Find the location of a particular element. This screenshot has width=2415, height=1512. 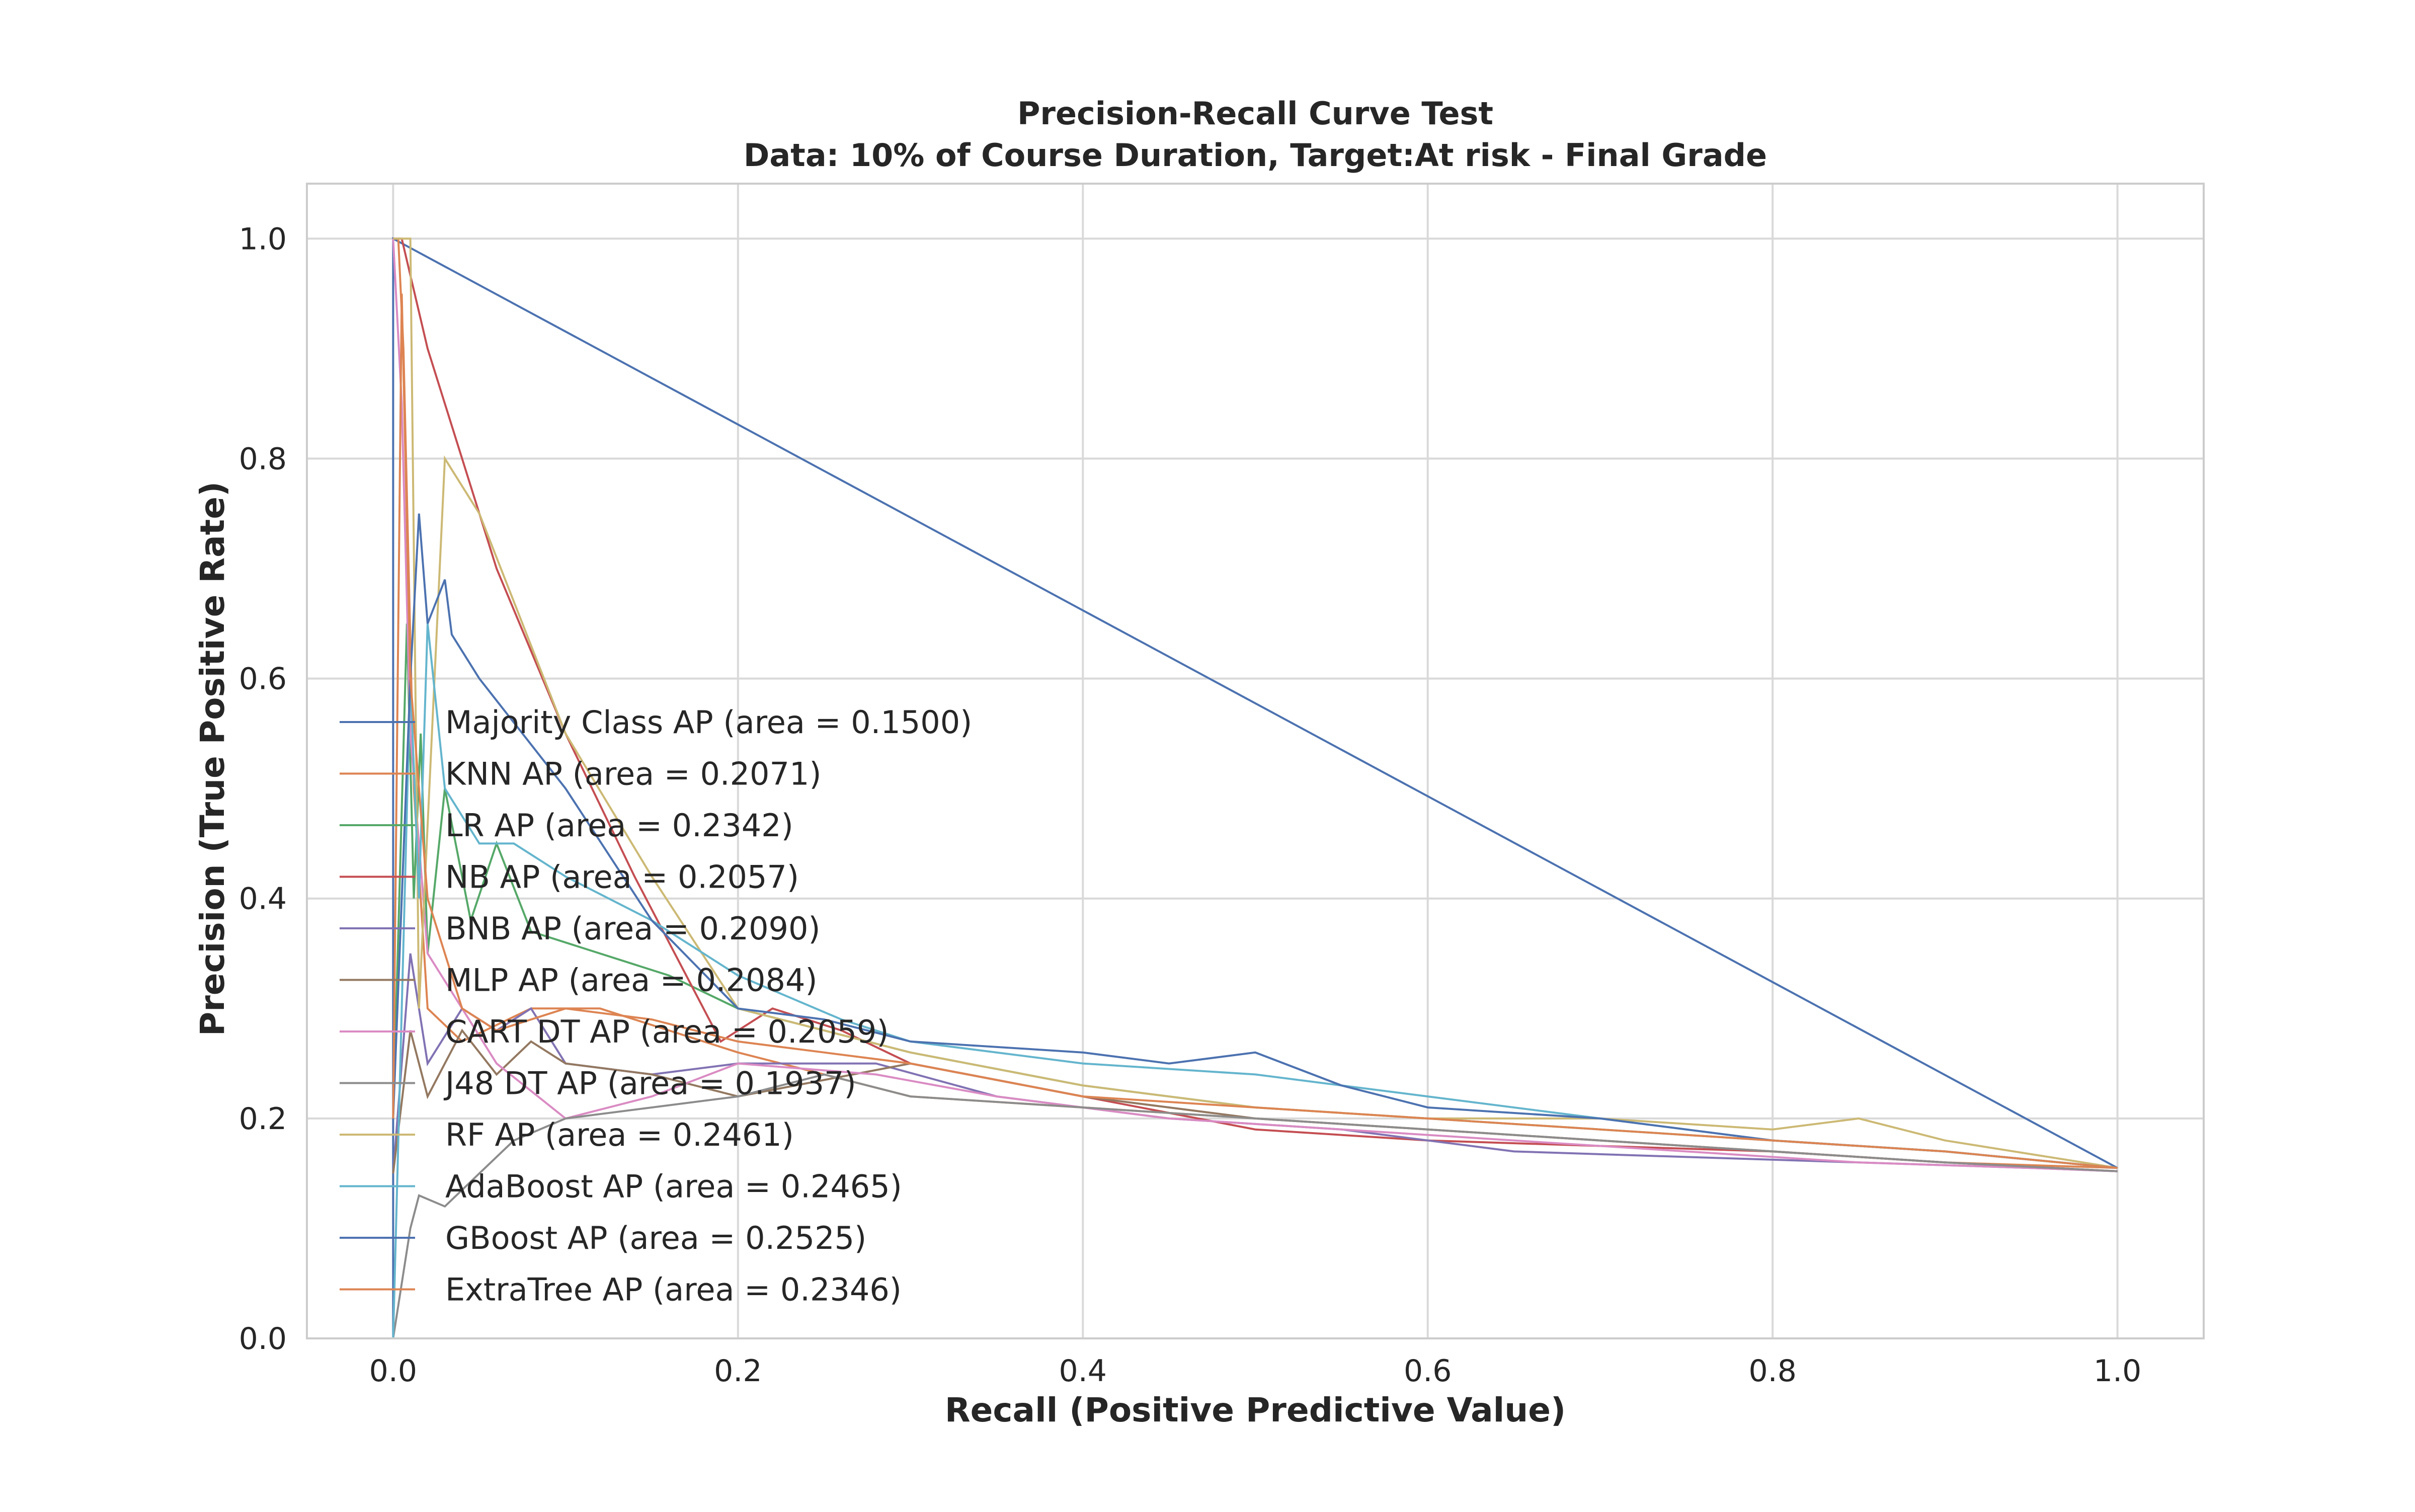

x-axis-label: Recall (Positive Predictive Value) is located at coordinates (1255, 1410).